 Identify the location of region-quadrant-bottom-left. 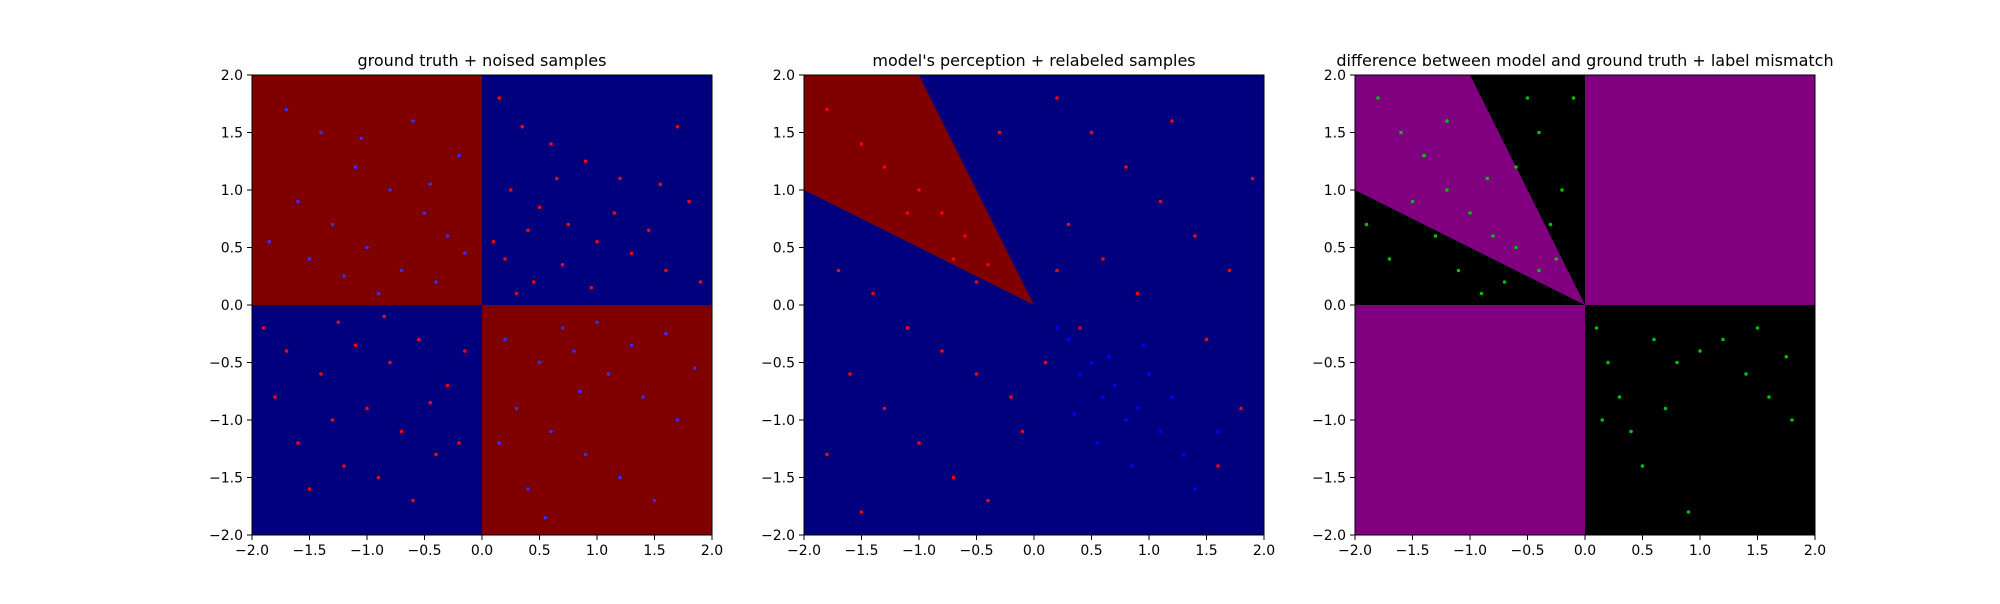
(1470, 420).